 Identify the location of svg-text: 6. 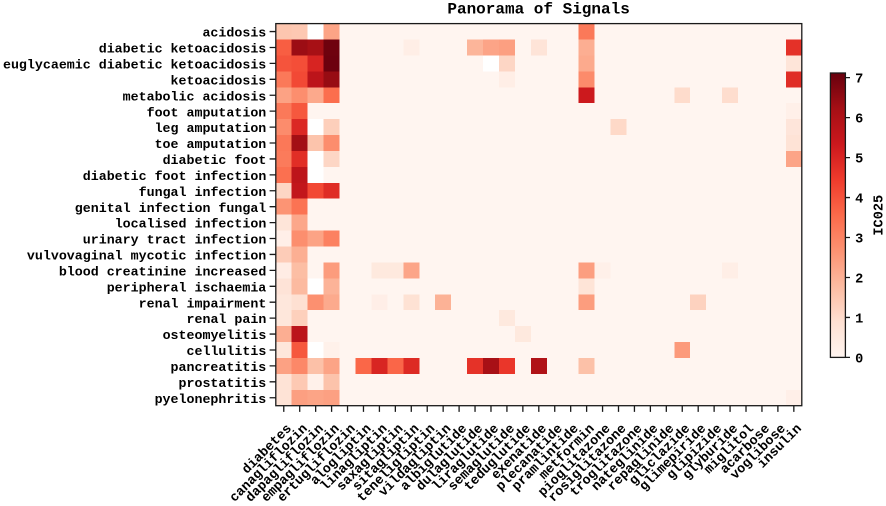
(859, 120).